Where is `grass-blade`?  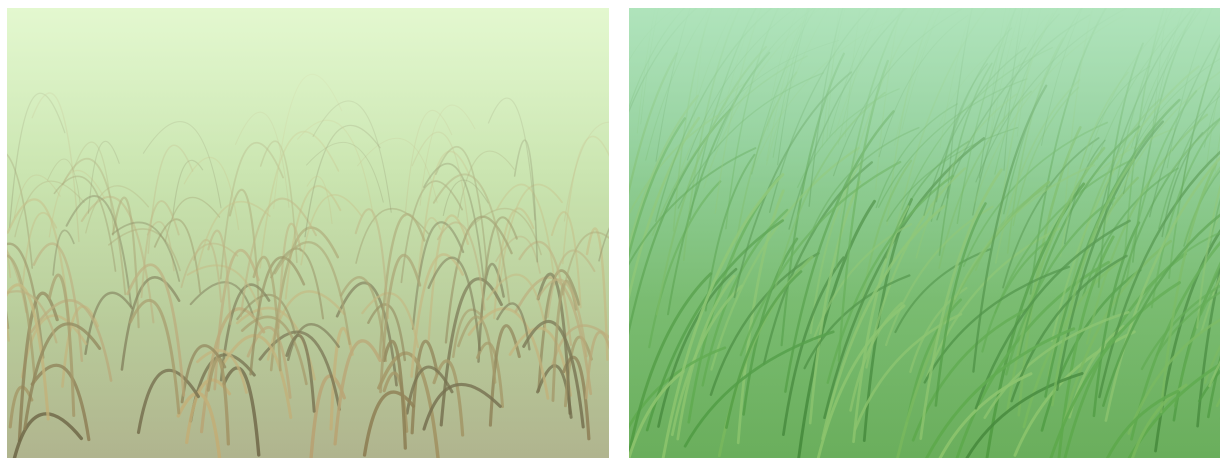 grass-blade is located at coordinates (8, 320).